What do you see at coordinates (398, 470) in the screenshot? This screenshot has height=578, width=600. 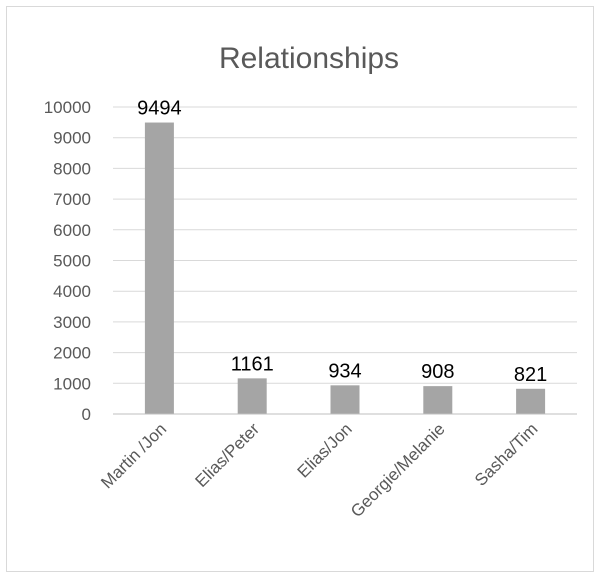 I see `x-category-label: Georgie/Melanie` at bounding box center [398, 470].